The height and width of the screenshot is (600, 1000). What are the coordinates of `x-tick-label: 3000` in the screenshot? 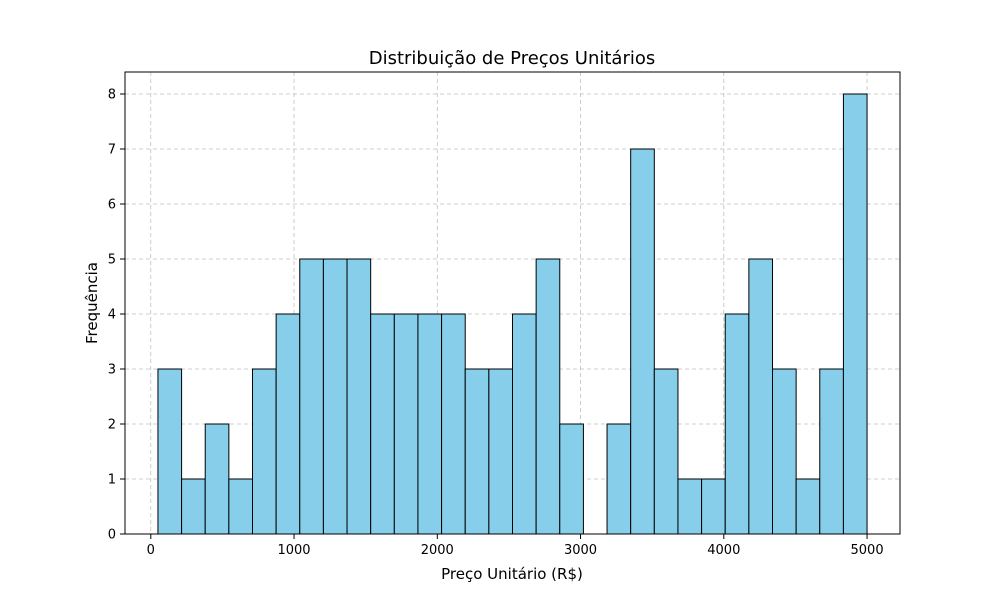 It's located at (580, 550).